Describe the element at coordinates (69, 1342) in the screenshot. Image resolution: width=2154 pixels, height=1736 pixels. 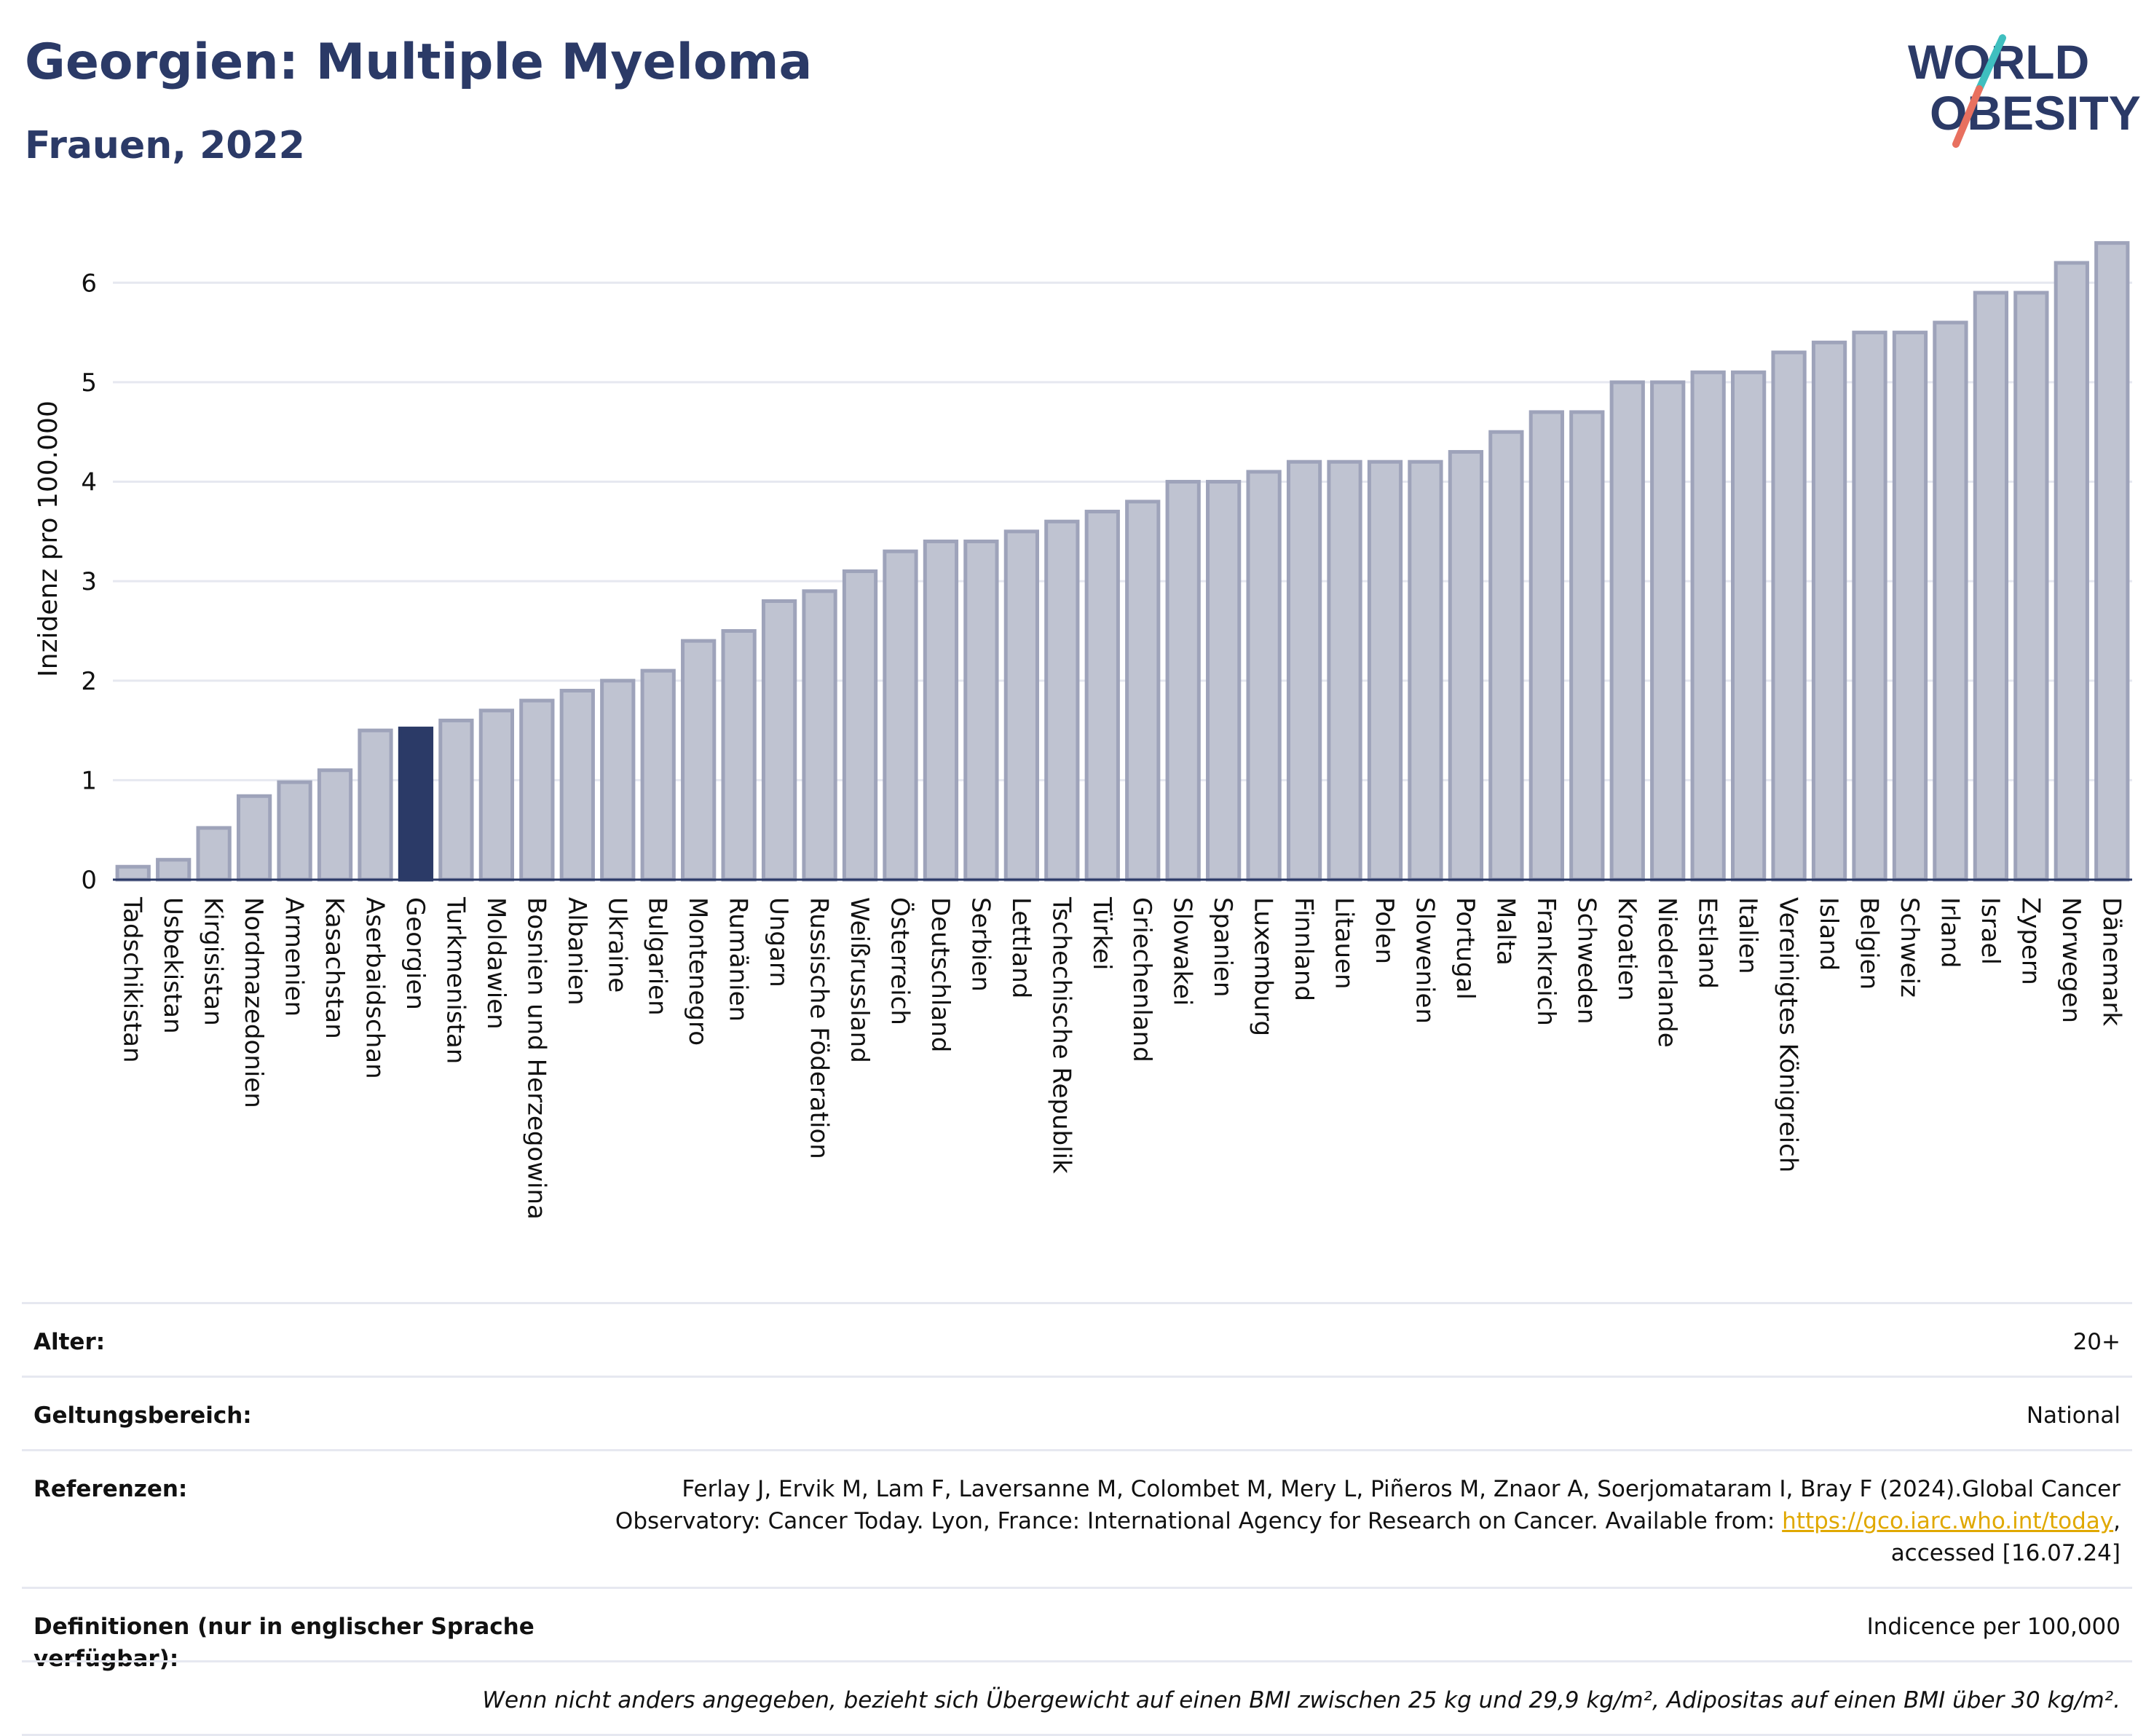
I see `meta-label-age: Alter:` at that location.